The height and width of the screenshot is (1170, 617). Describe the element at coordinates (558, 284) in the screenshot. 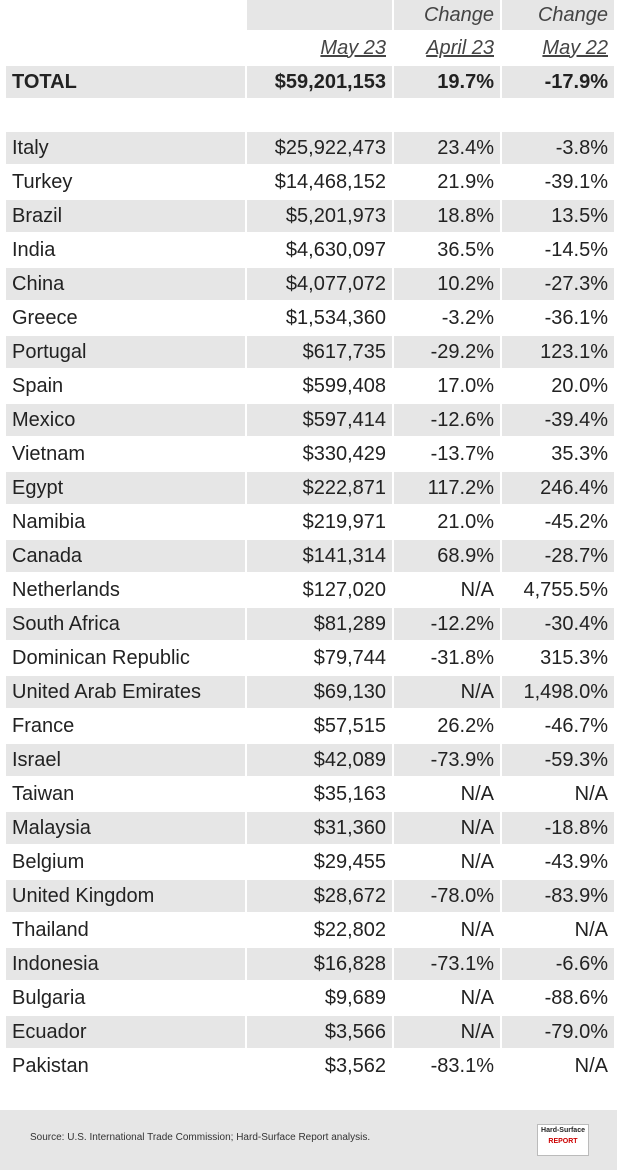

I see `table-cell: -27.3%` at that location.